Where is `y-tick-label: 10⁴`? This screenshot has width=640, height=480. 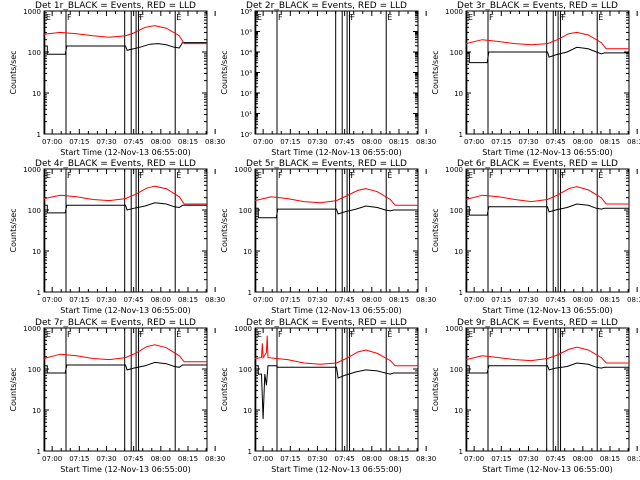
y-tick-label: 10⁴ is located at coordinates (246, 53).